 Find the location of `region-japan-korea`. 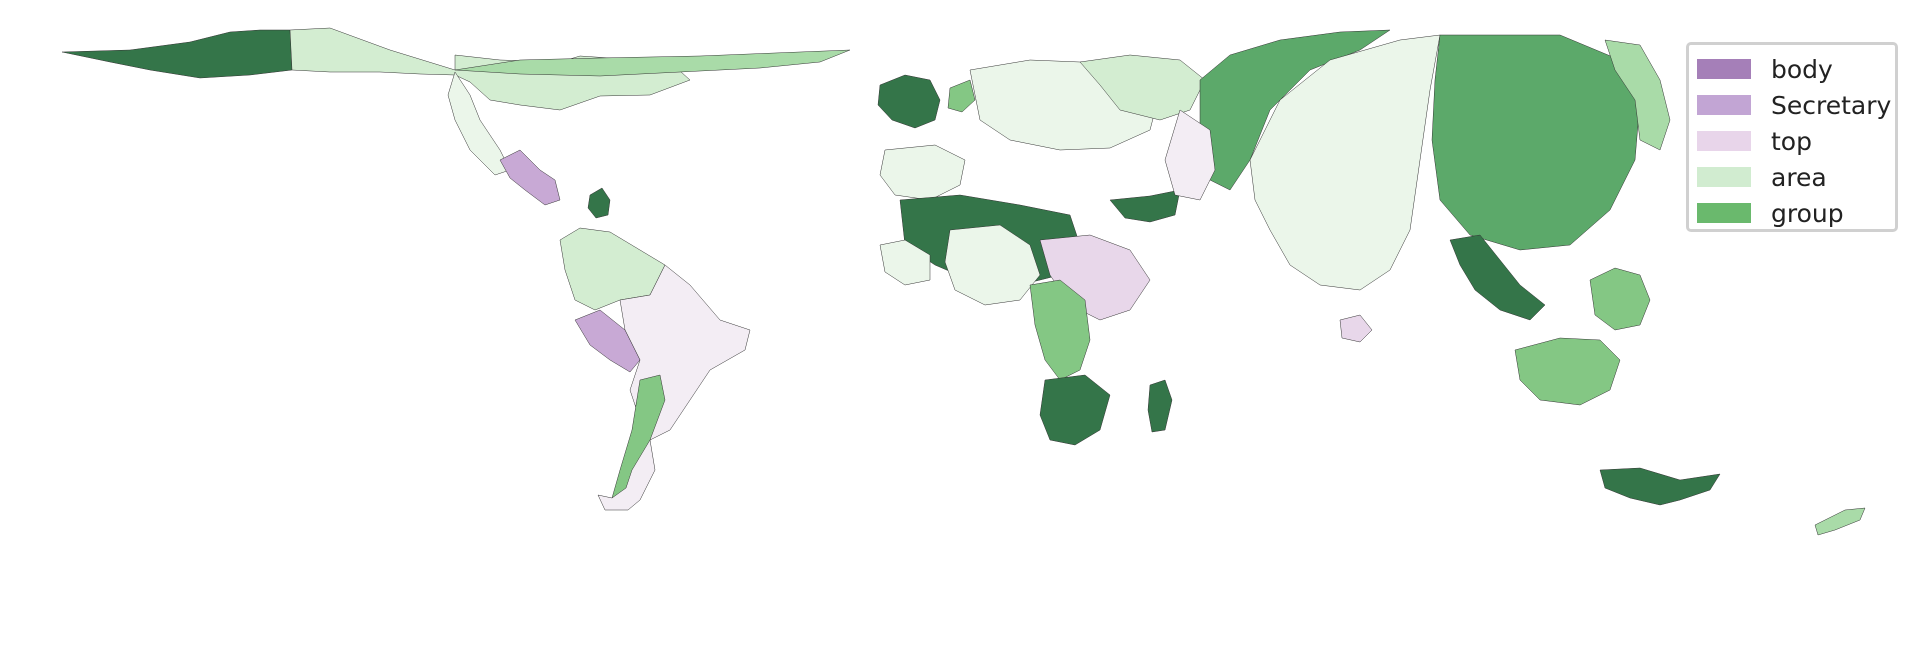

region-japan-korea is located at coordinates (1637, 95).